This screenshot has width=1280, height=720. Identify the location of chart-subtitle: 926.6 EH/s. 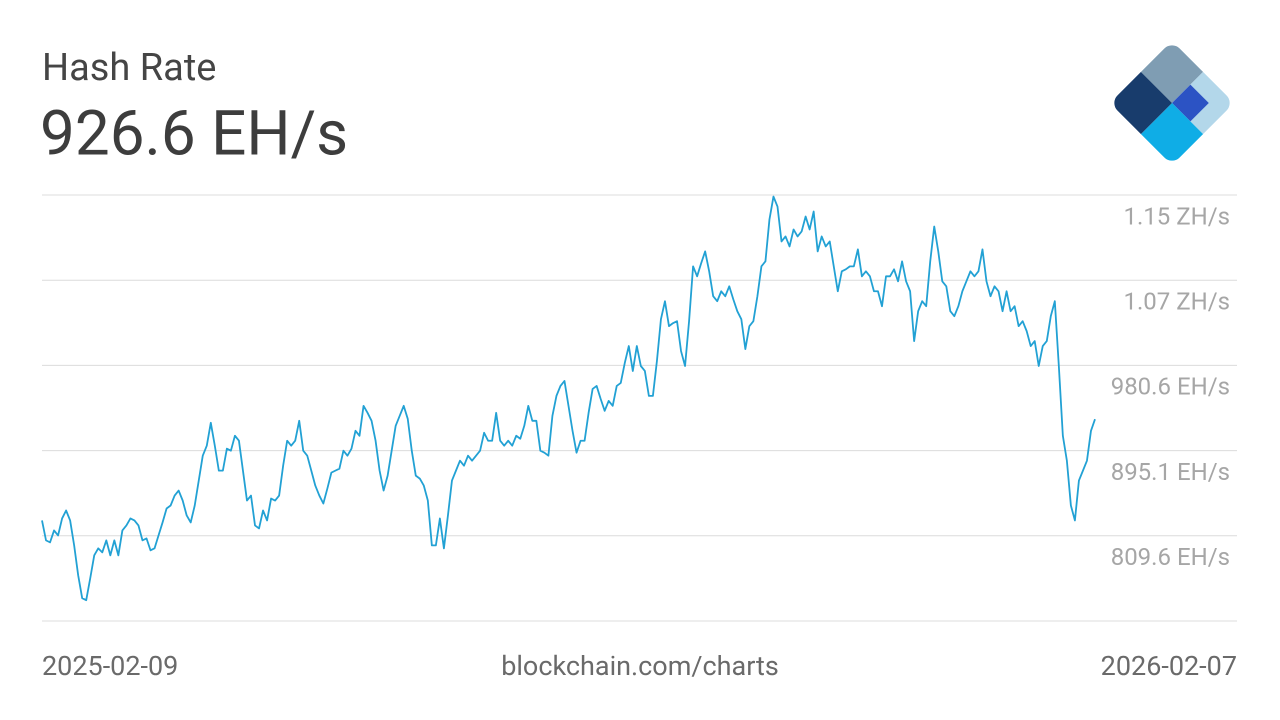
(194, 133).